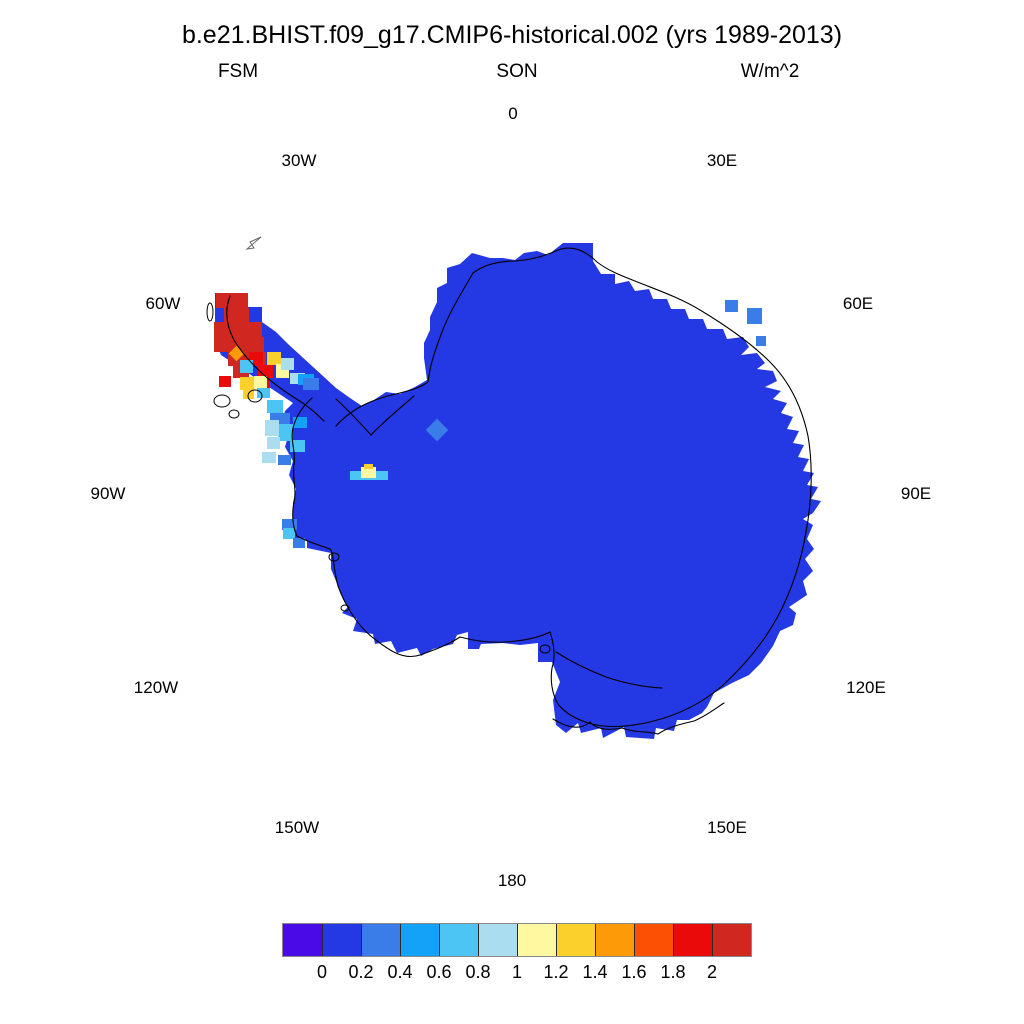 The height and width of the screenshot is (1024, 1024). I want to click on season-label: SON, so click(517, 71).